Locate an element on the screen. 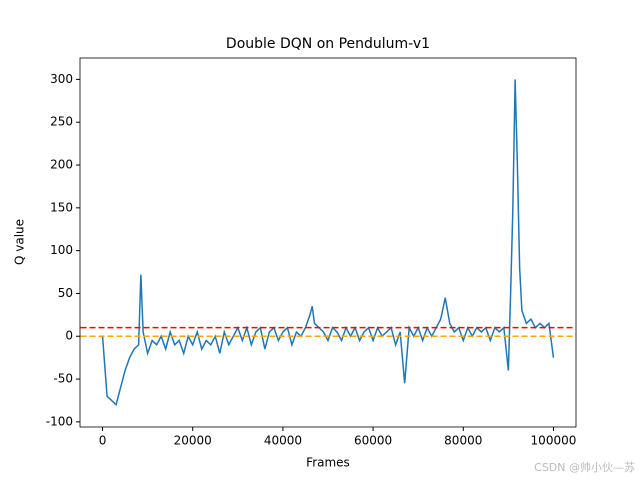 Image resolution: width=640 pixels, height=484 pixels. y-tick-label: -100 is located at coordinates (59, 421).